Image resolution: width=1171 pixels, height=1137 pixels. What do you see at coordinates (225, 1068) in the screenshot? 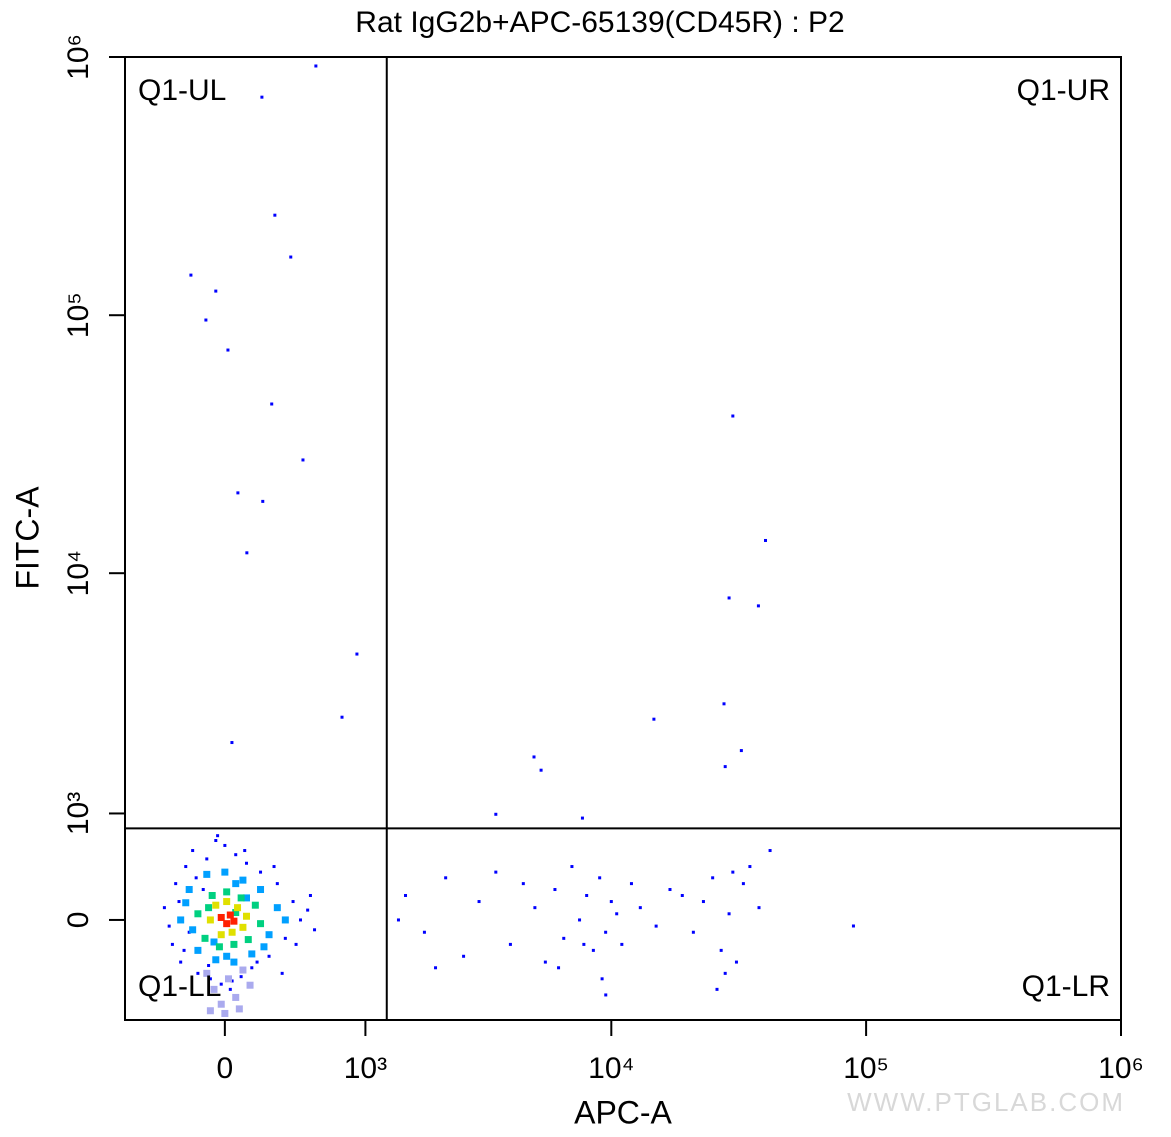
I see `x-tick-label: 0` at bounding box center [225, 1068].